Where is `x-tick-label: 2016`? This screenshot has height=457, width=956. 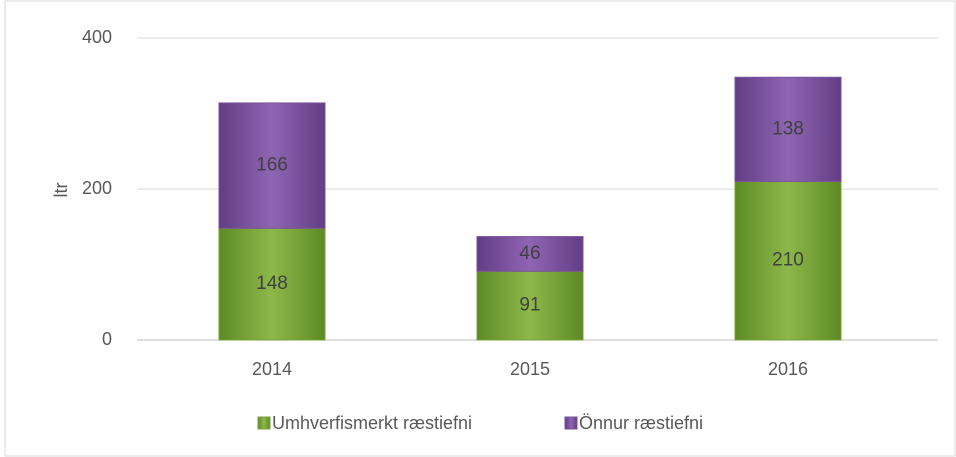
x-tick-label: 2016 is located at coordinates (788, 369).